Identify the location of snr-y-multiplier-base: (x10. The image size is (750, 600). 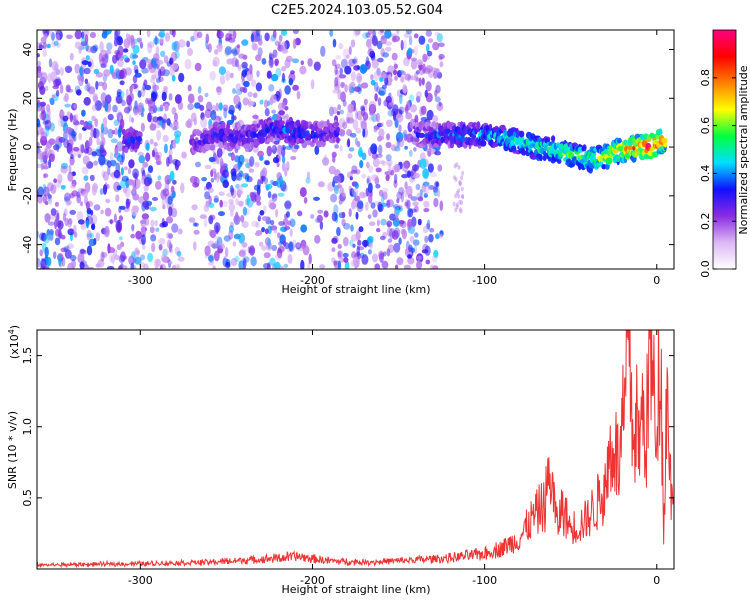
(14, 346).